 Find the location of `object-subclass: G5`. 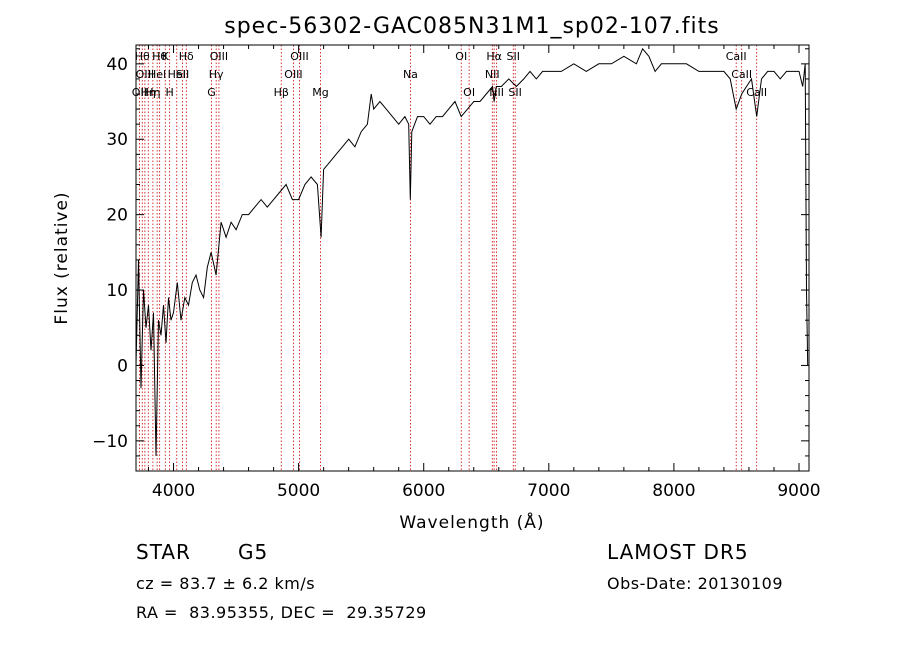

object-subclass: G5 is located at coordinates (253, 552).